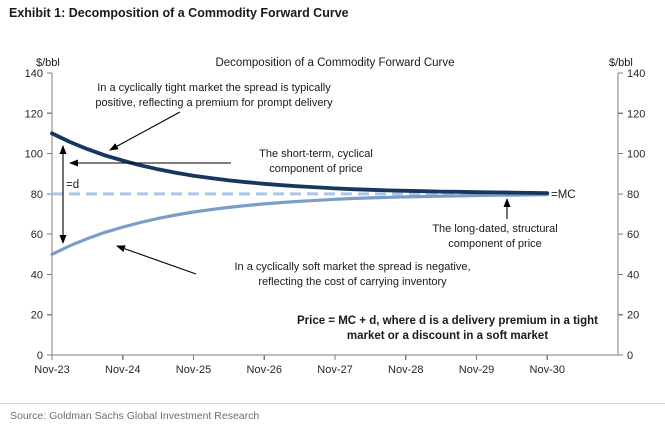  I want to click on price-formula-line2: market or a discount in a soft market, so click(447, 336).